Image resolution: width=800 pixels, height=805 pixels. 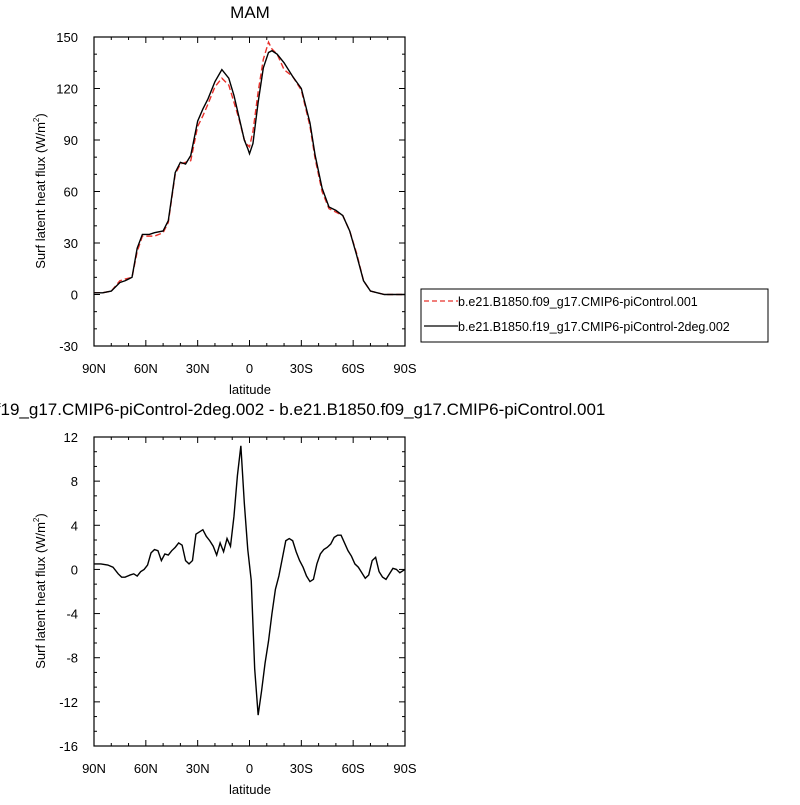 I want to click on top-y-tick-label: 60, so click(x=71, y=192).